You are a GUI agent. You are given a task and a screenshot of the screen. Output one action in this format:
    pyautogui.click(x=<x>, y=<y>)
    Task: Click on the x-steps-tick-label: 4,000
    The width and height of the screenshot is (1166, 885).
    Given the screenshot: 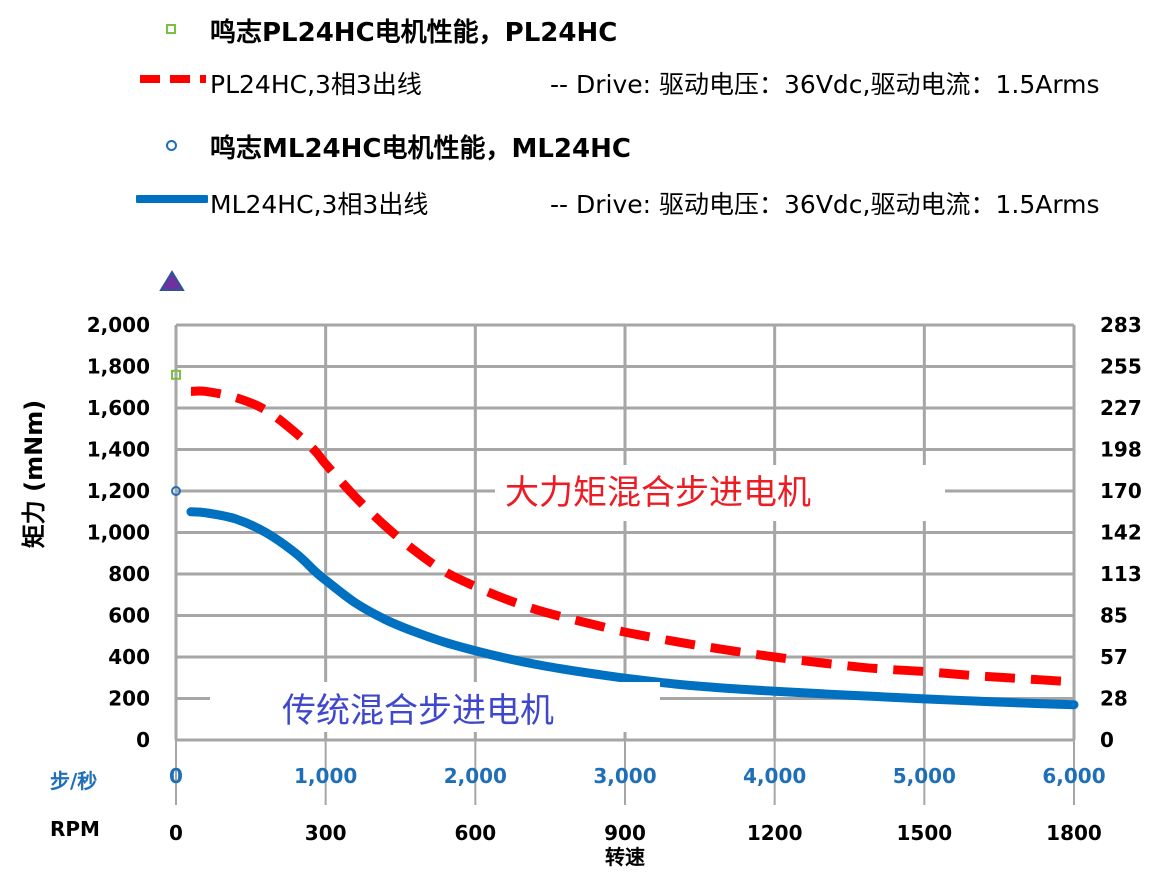 What is the action you would take?
    pyautogui.click(x=774, y=776)
    